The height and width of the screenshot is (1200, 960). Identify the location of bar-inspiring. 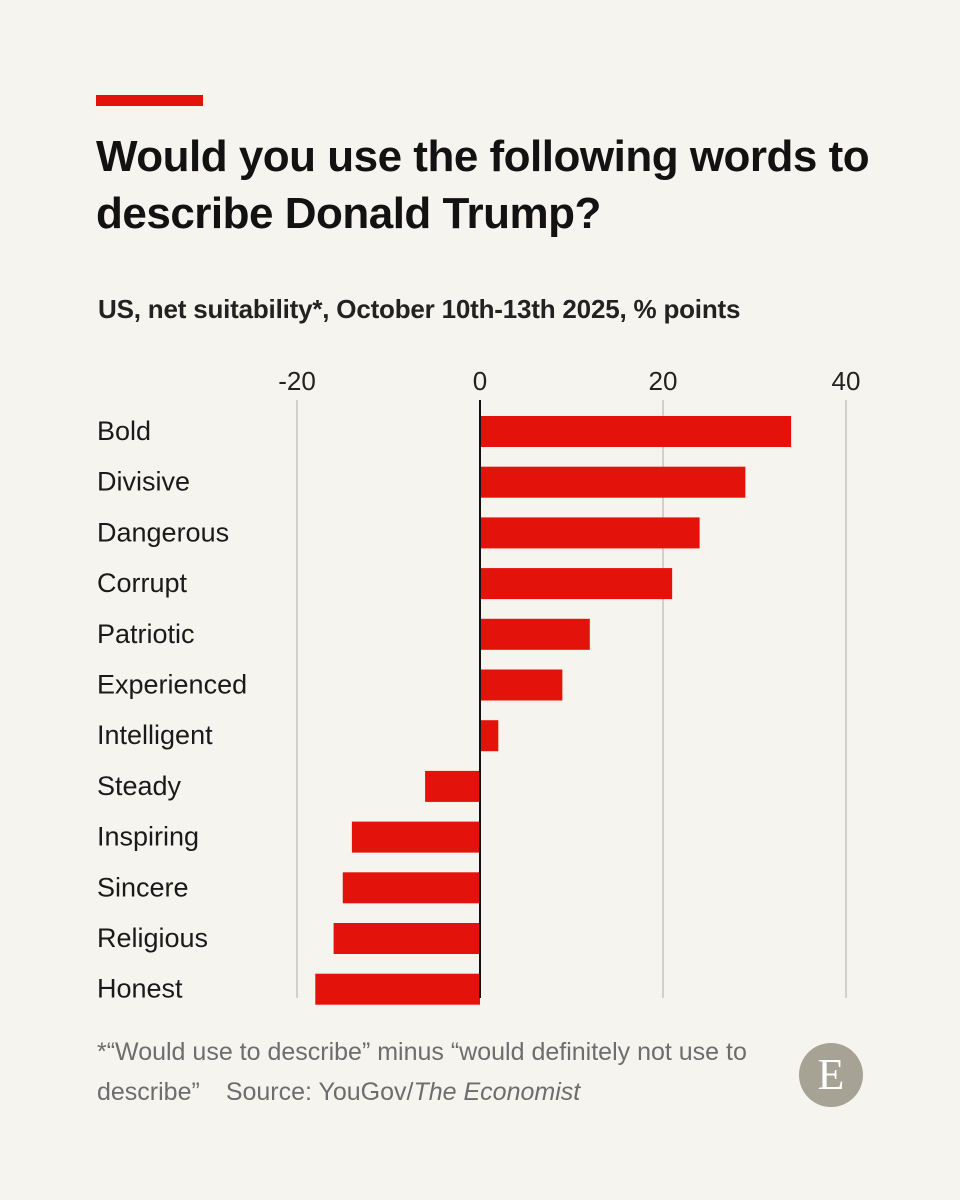
(415, 837).